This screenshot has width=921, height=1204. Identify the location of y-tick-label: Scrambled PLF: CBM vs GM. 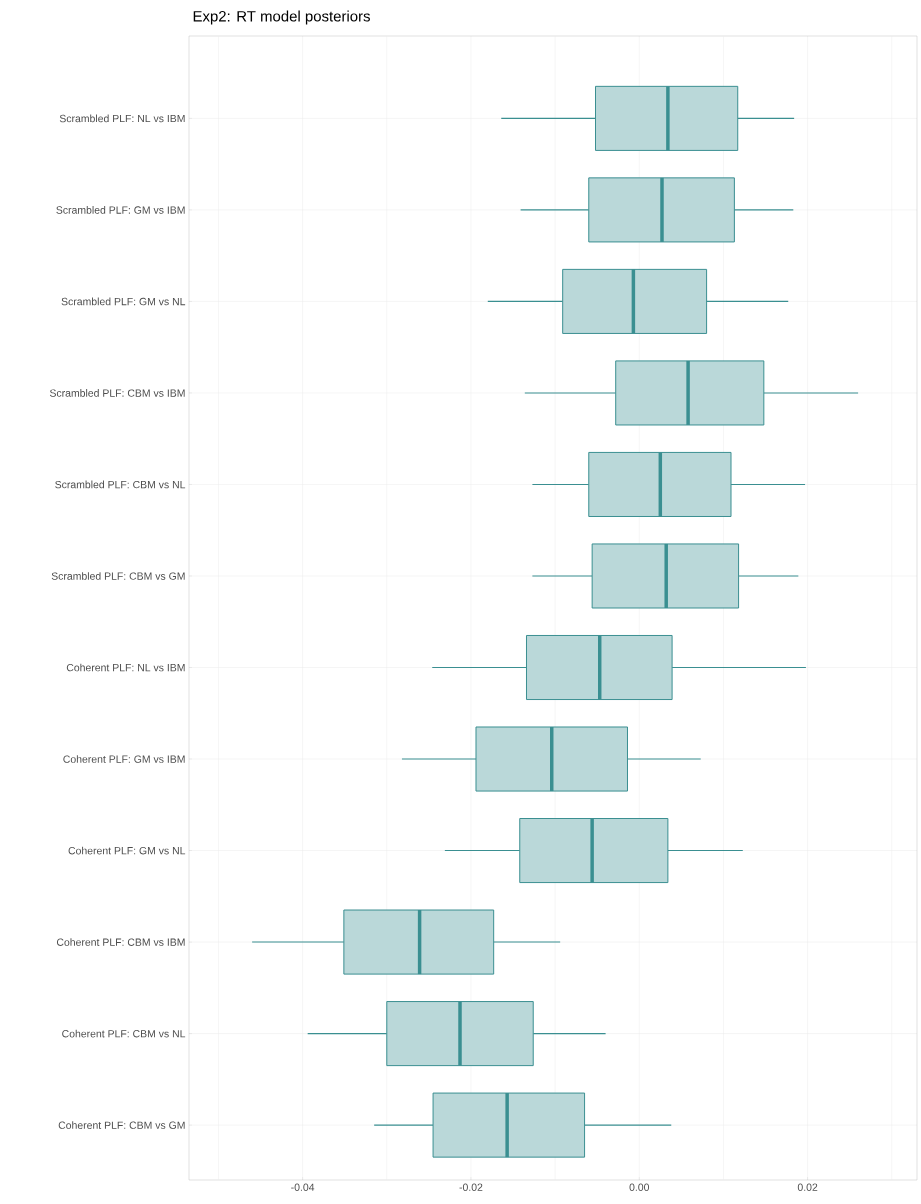
(118, 576).